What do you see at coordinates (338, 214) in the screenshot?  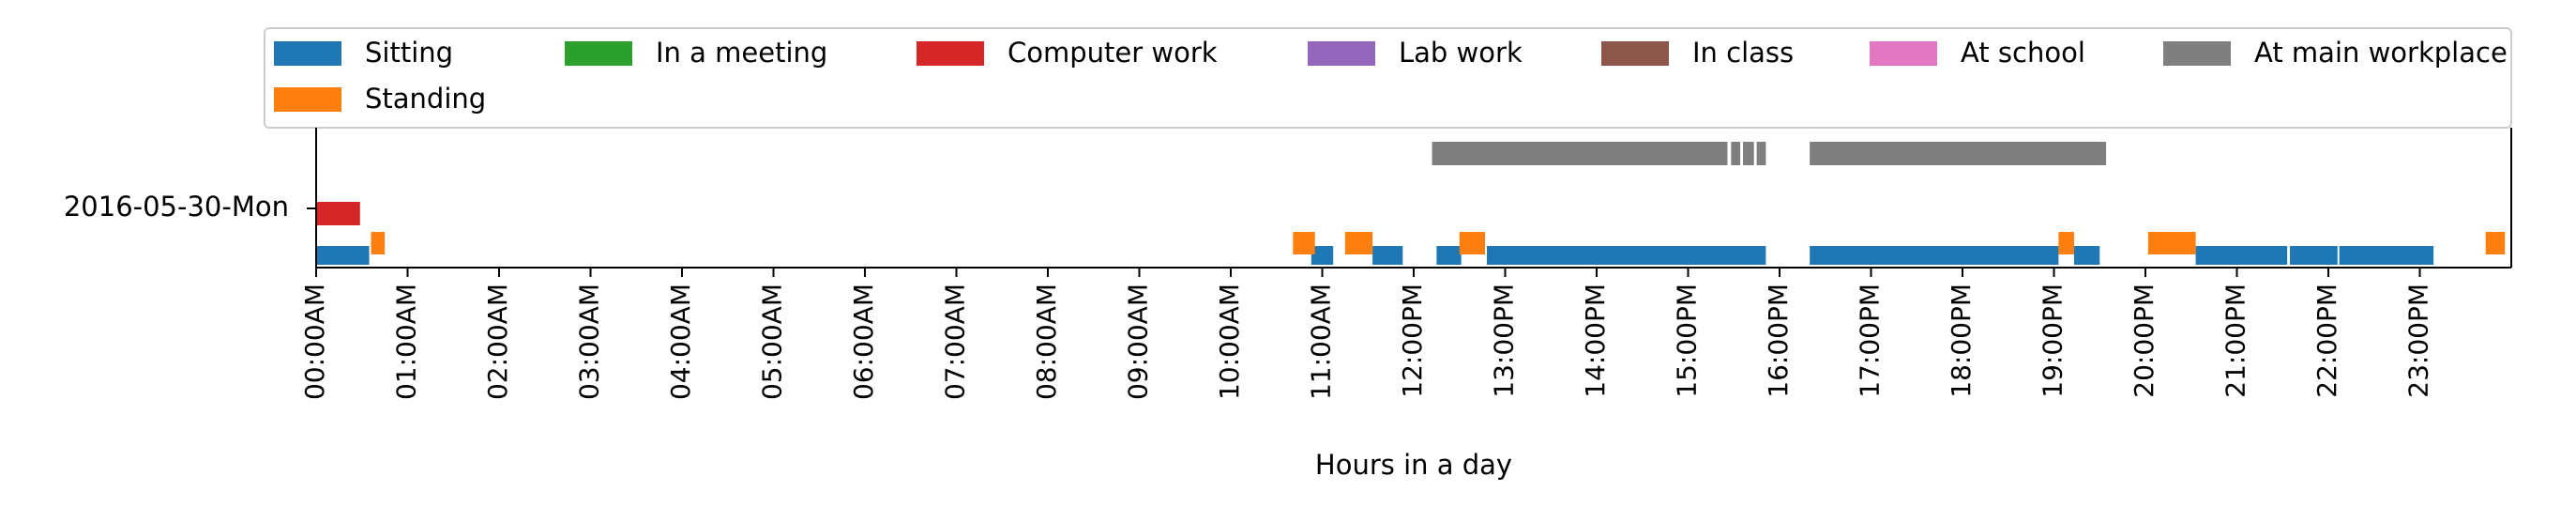 I see `bar-computer-work` at bounding box center [338, 214].